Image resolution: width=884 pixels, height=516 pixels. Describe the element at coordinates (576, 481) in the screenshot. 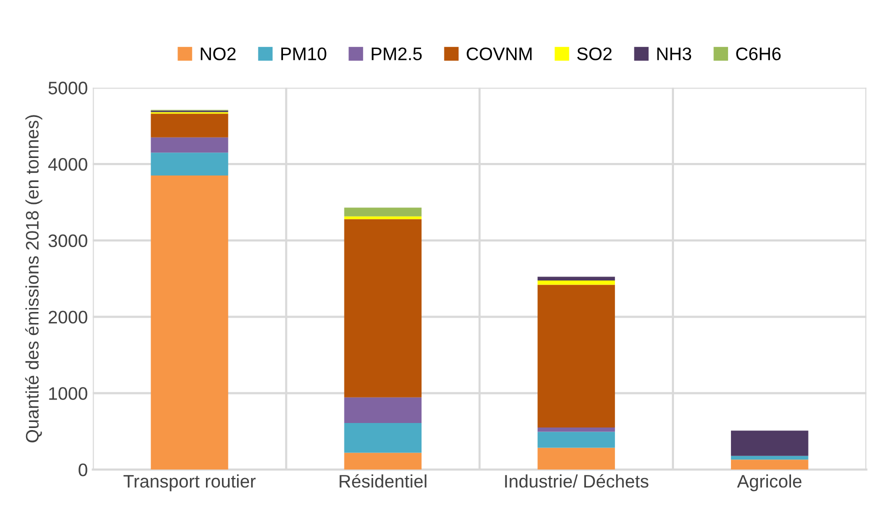

I see `x-tick-label: Industrie/ Déchets` at that location.